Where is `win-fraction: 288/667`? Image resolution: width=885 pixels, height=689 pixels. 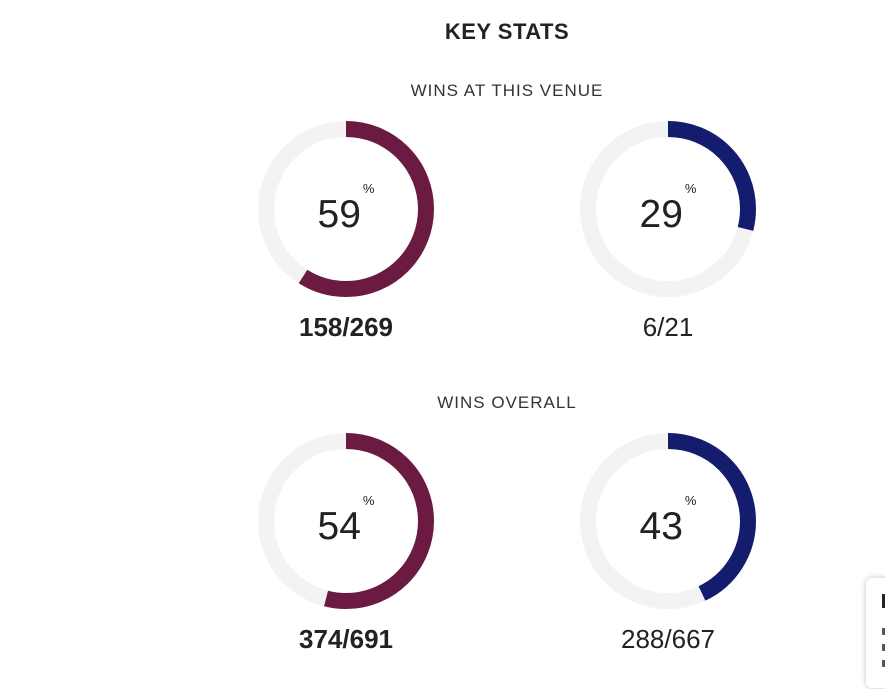 win-fraction: 288/667 is located at coordinates (668, 639).